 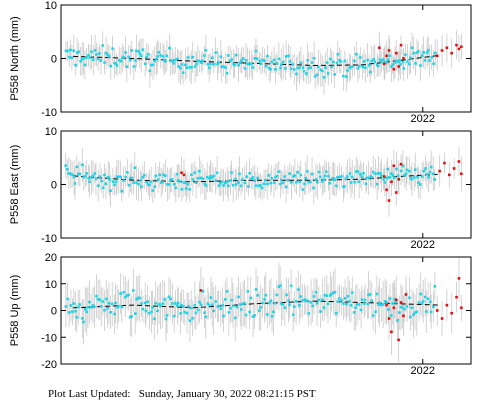 I want to click on y-axis-label: P558 East (mm), so click(x=15, y=184).